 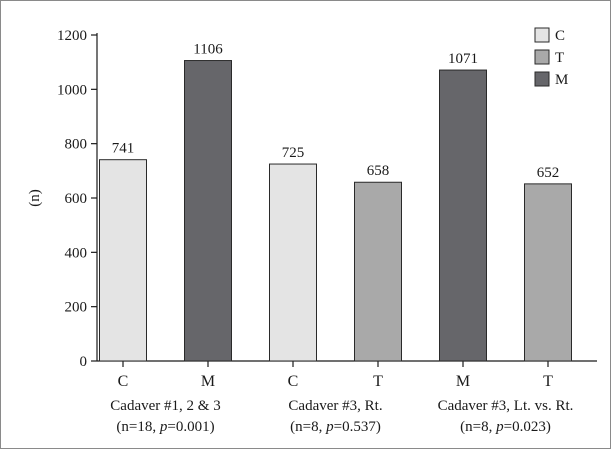 I want to click on y-tick-label: 800, so click(x=76, y=145).